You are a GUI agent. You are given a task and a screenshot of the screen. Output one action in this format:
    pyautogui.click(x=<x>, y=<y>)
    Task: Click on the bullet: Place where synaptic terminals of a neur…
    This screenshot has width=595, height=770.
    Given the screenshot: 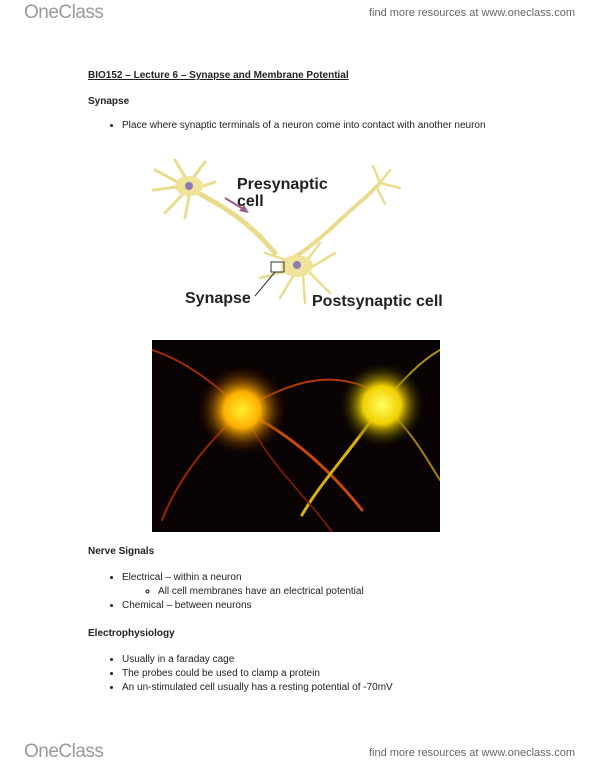 What is the action you would take?
    pyautogui.click(x=315, y=126)
    